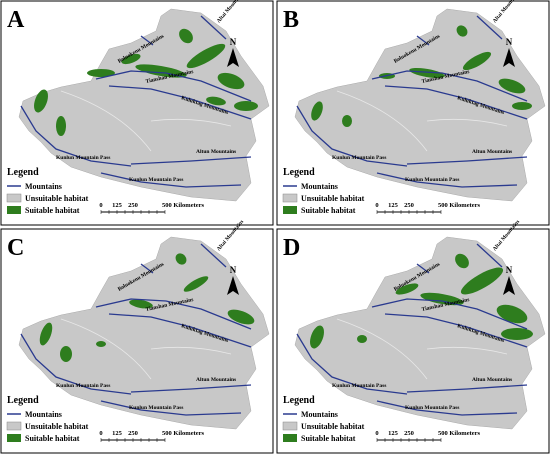 The width and height of the screenshot is (550, 454). Describe the element at coordinates (15, 248) in the screenshot. I see `panel-label: C` at that location.